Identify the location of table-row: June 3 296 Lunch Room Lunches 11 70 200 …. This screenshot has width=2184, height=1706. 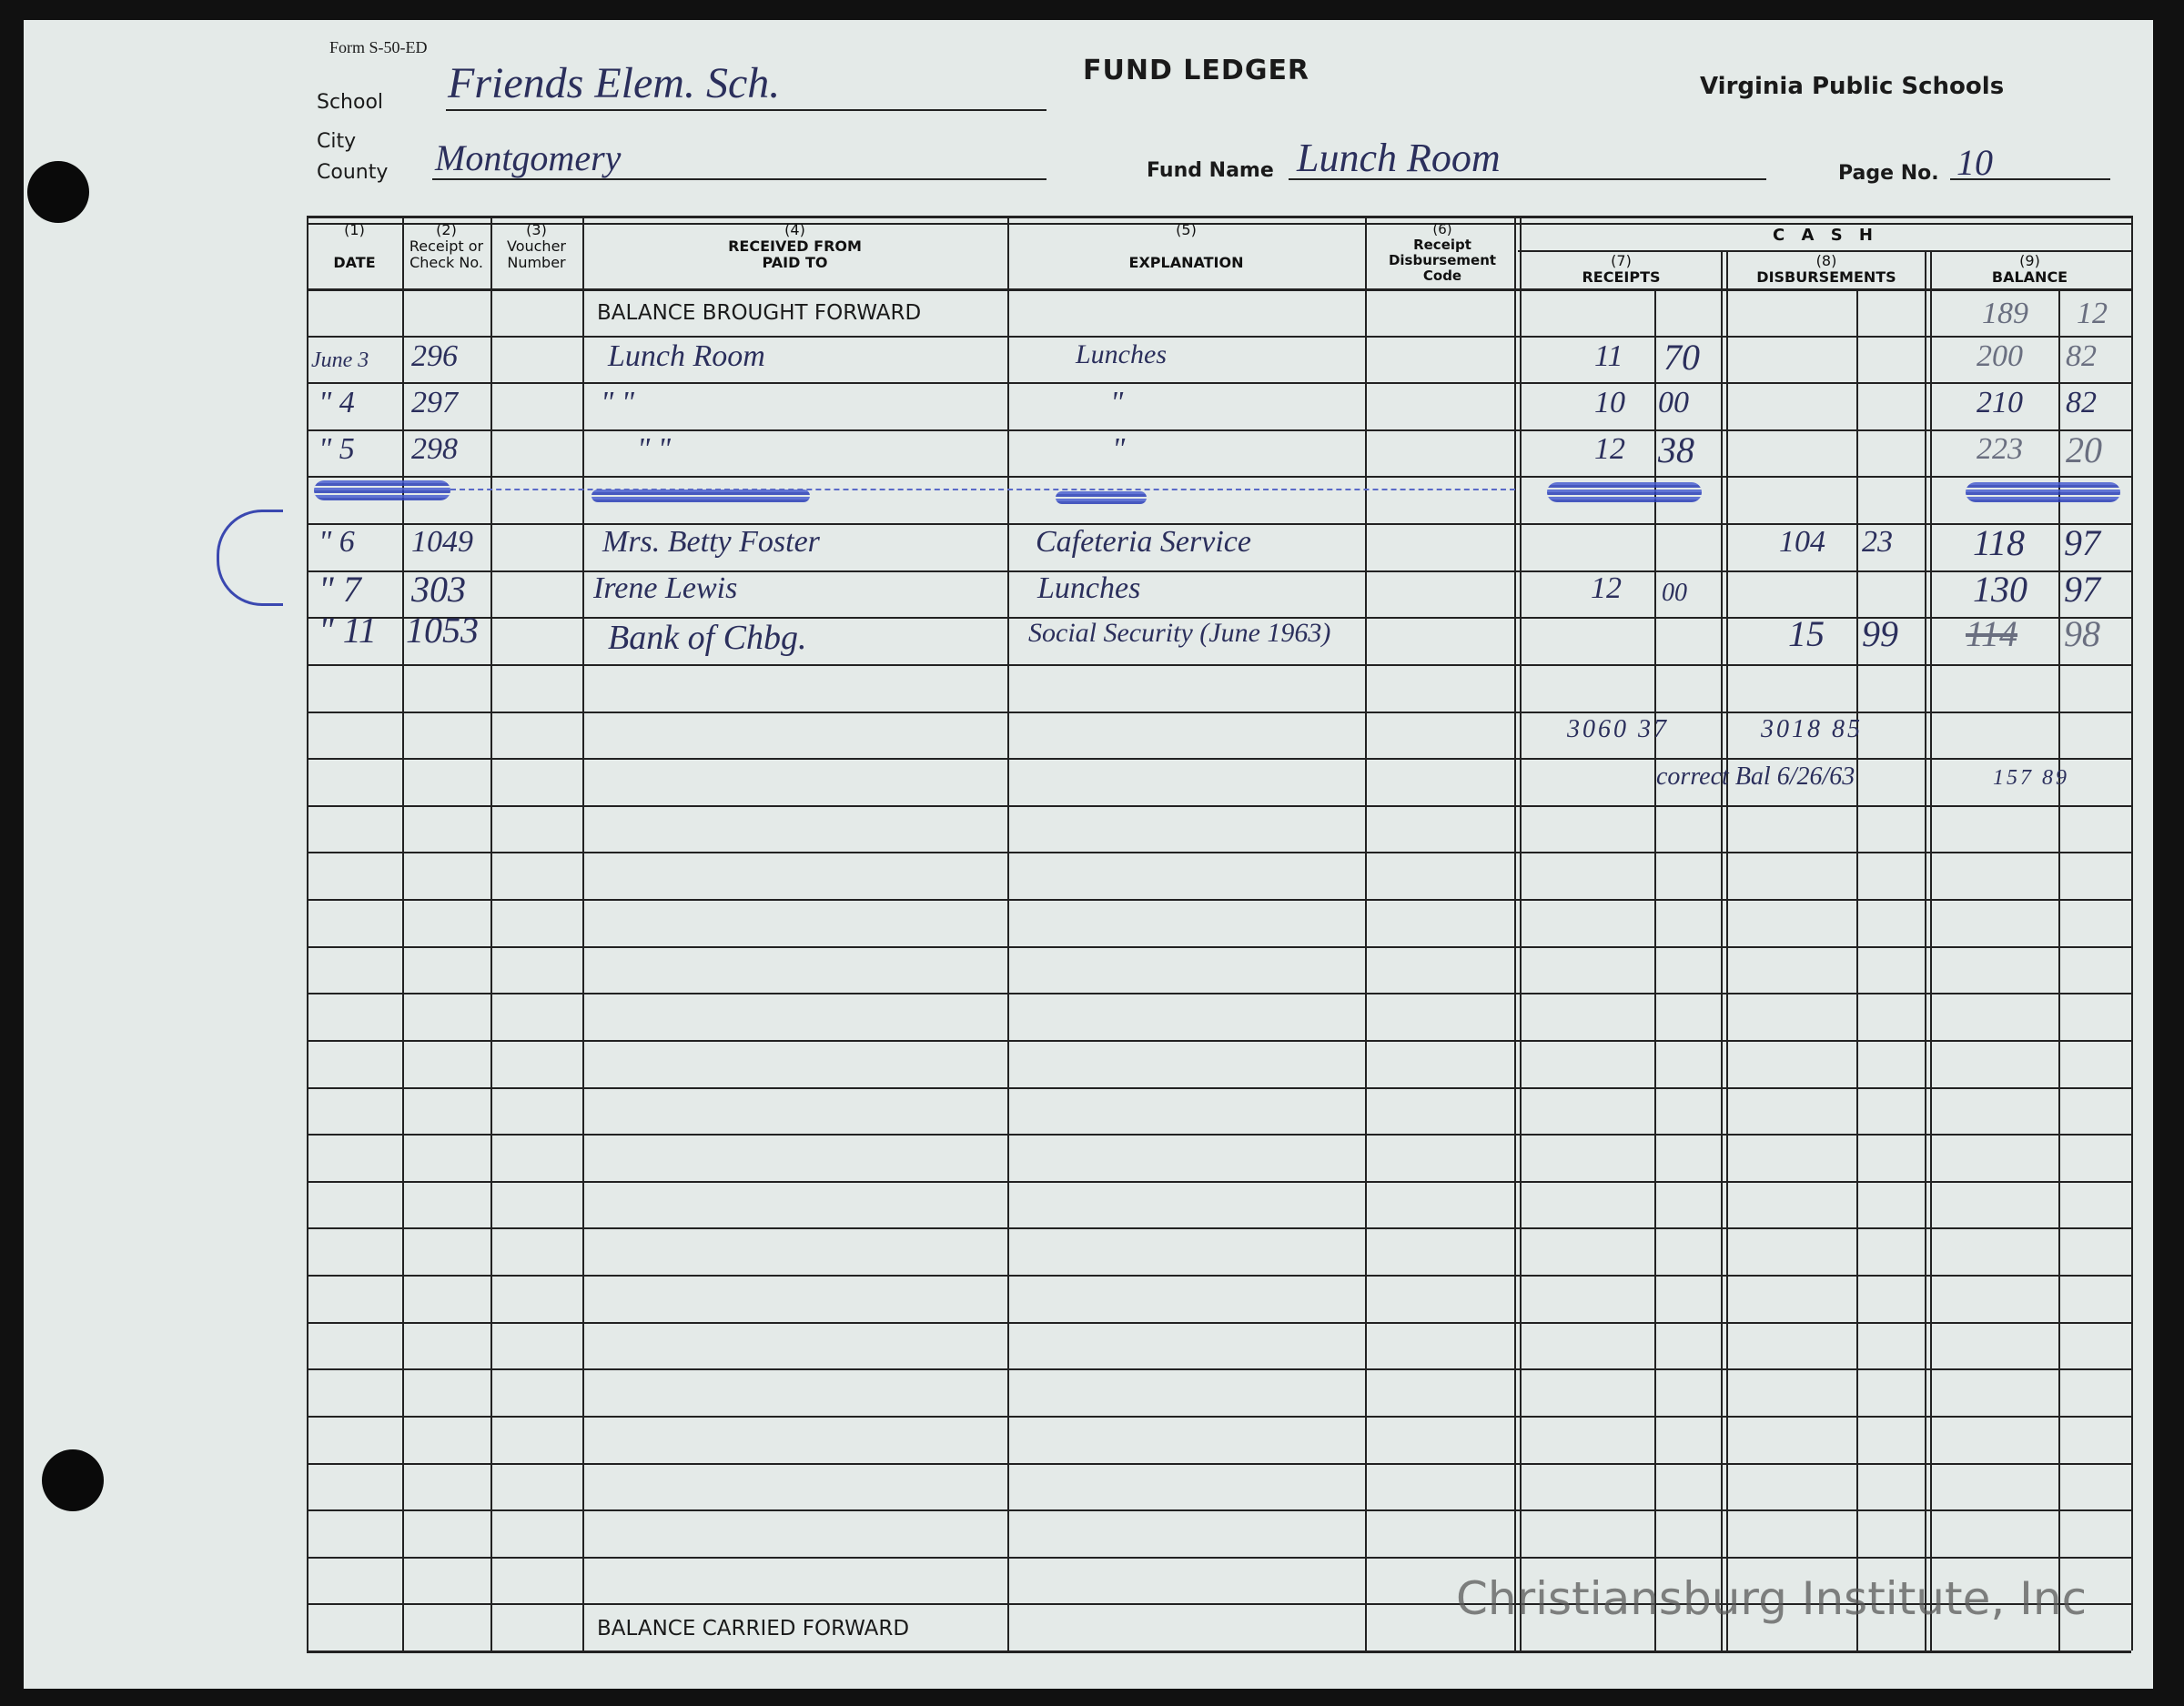
(1092, 359).